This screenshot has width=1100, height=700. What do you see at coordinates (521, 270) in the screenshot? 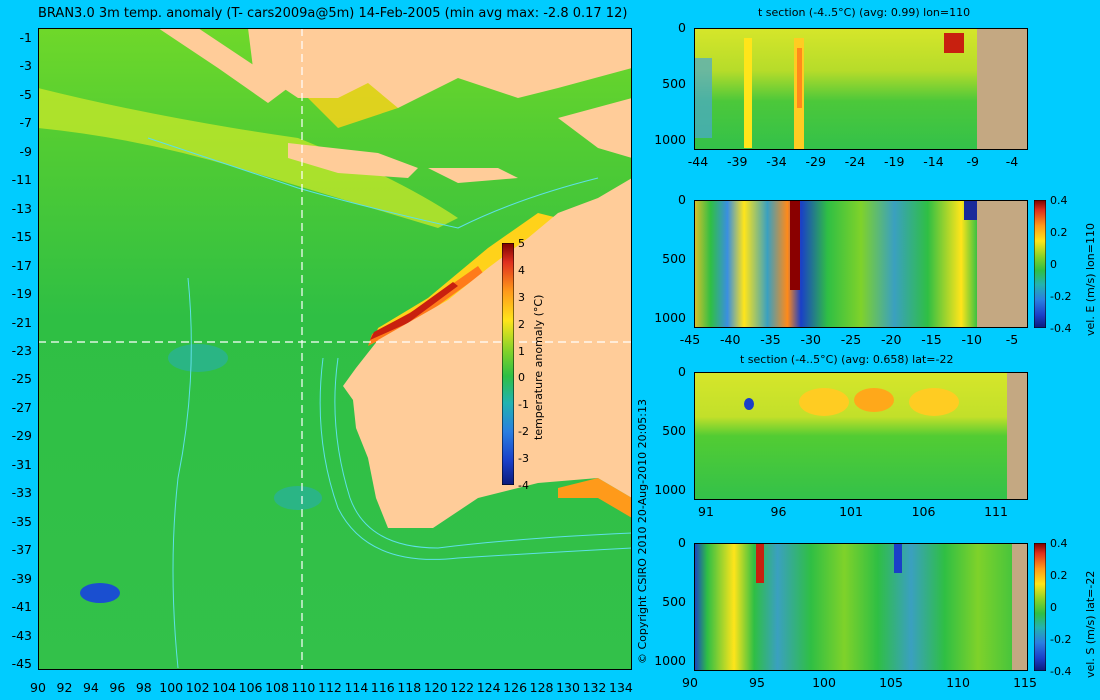
I see `colorbar-tick-label: 4` at bounding box center [521, 270].